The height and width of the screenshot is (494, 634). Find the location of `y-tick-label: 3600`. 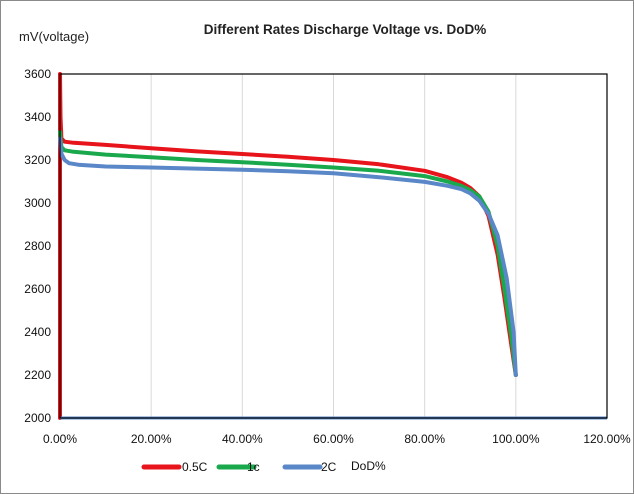

y-tick-label: 3600 is located at coordinates (37, 74).